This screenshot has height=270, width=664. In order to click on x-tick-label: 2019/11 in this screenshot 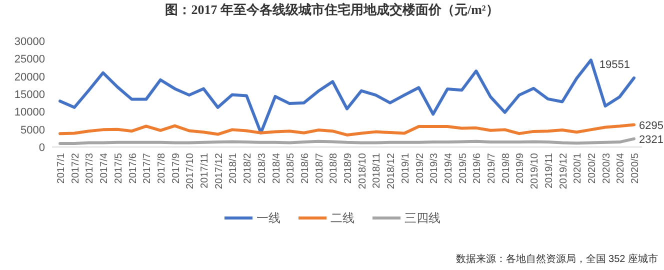, I will do `click(549, 170)`.